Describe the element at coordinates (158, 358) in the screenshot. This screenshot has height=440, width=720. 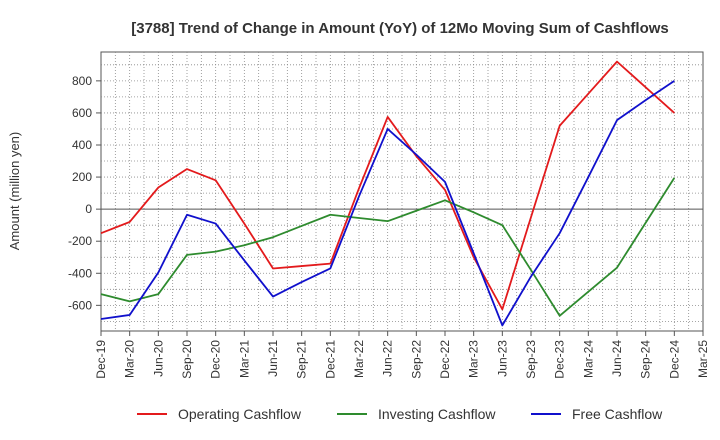
I see `x-tick-label: Jun-20` at that location.